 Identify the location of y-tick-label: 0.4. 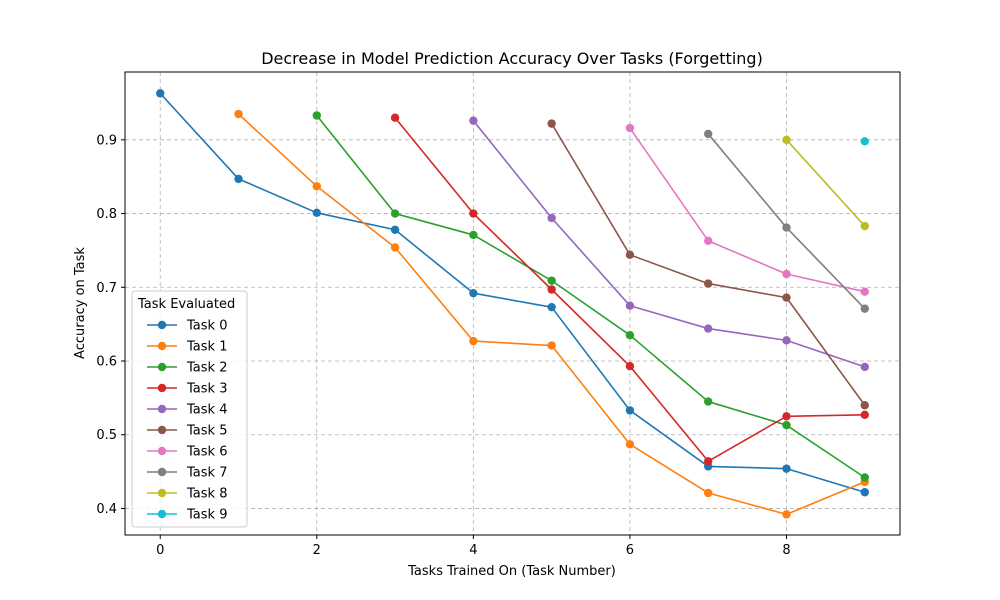
(106, 509).